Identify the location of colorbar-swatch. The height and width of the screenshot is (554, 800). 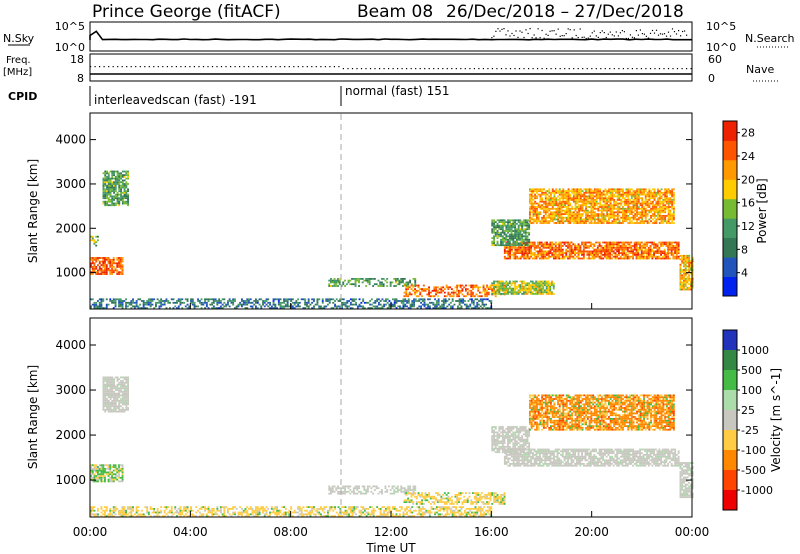
(730, 208).